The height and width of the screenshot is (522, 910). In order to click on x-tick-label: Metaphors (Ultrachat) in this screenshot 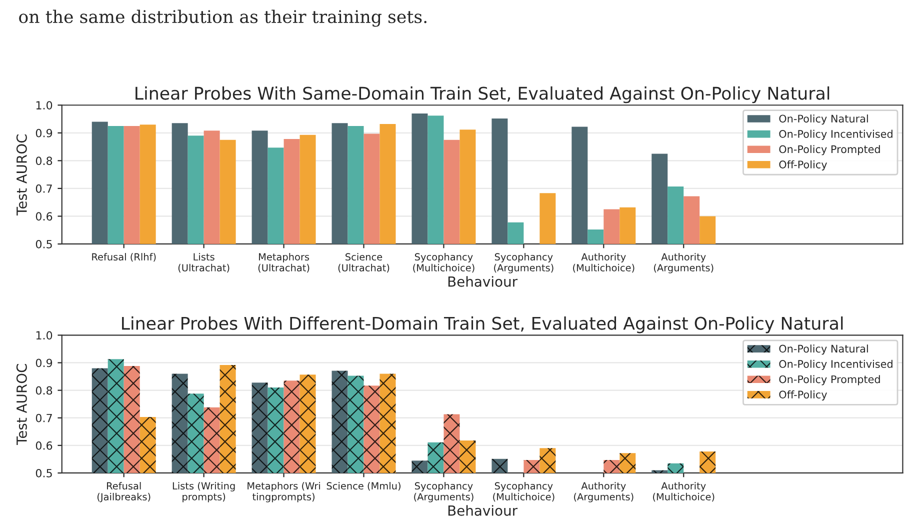, I will do `click(284, 263)`.